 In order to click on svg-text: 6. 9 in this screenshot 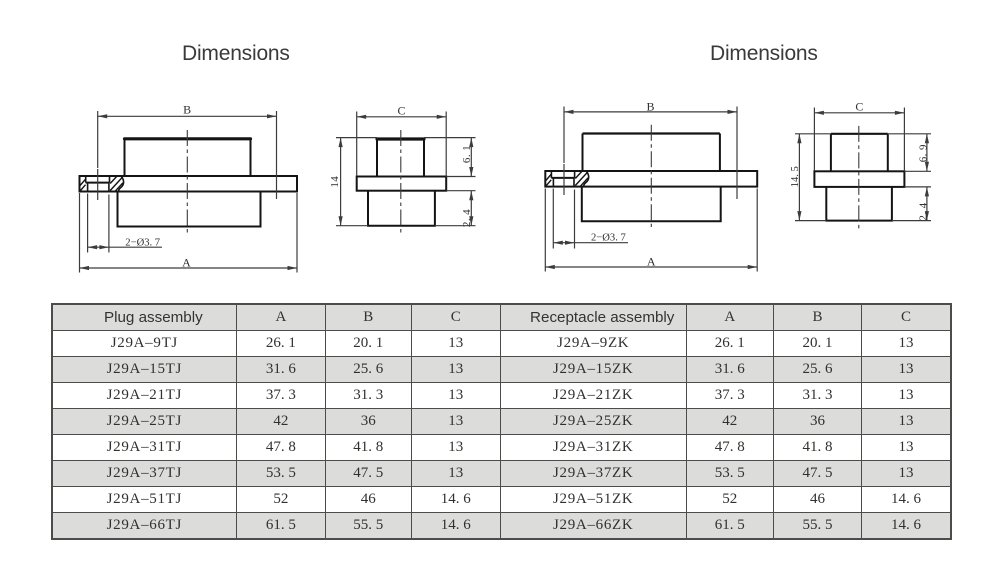, I will do `click(924, 153)`.